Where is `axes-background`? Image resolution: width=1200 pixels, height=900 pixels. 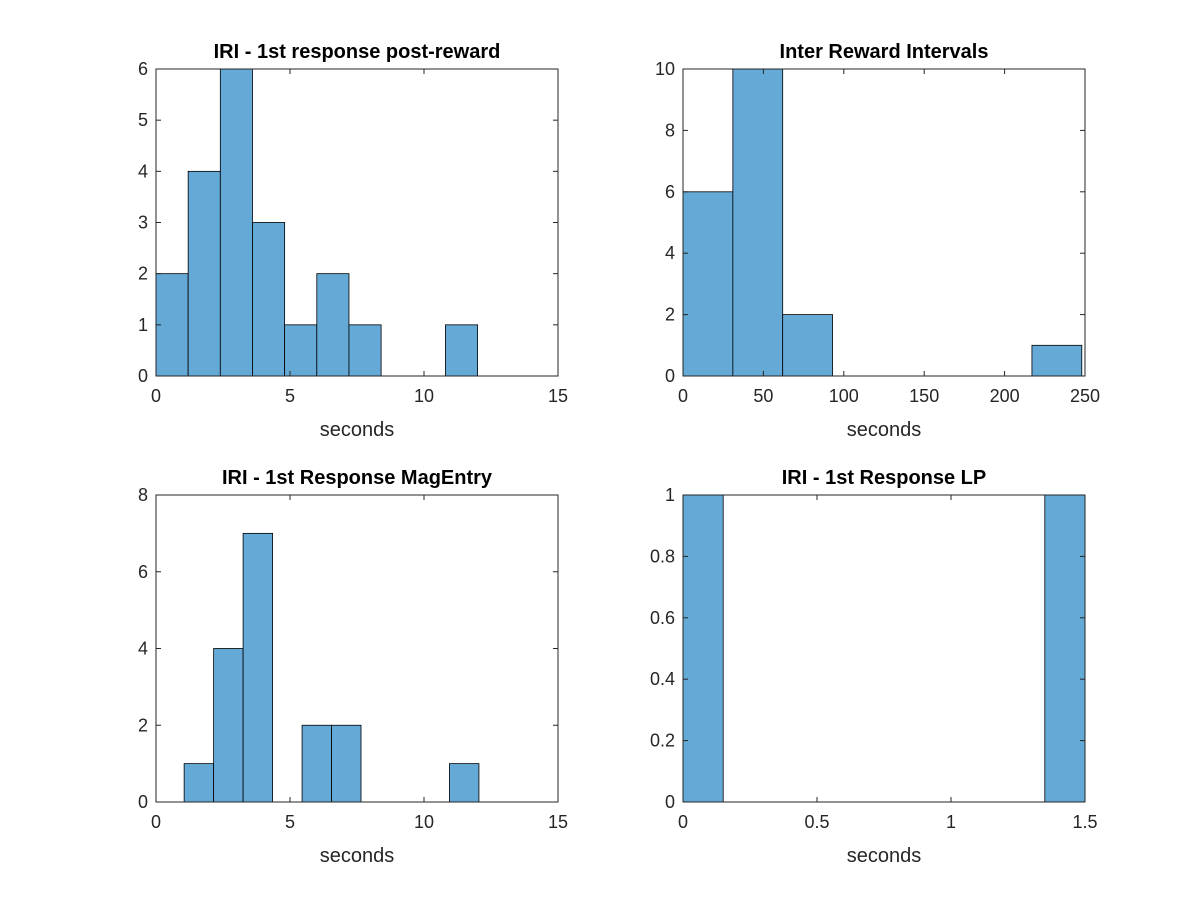 axes-background is located at coordinates (884, 648).